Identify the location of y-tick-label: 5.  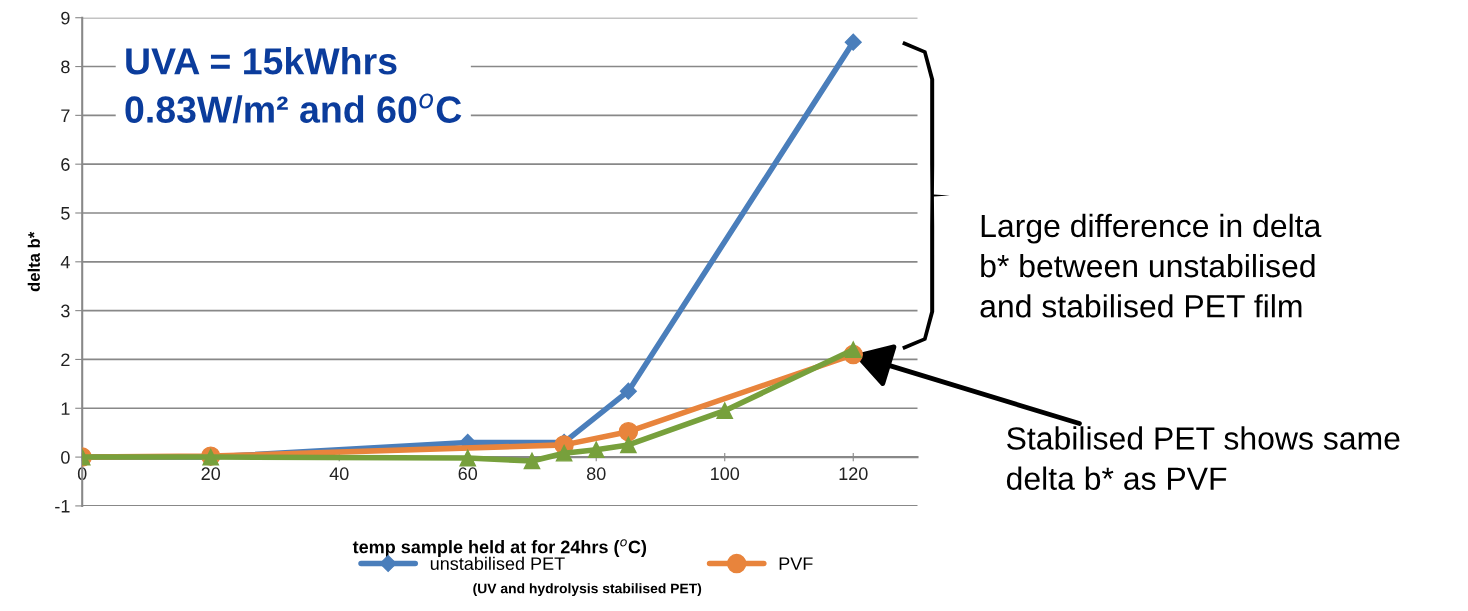
(65, 213).